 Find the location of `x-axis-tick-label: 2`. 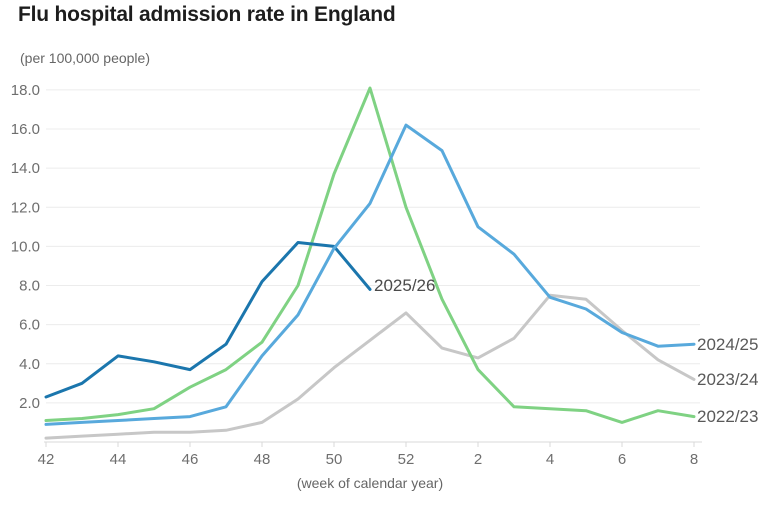

x-axis-tick-label: 2 is located at coordinates (478, 459).